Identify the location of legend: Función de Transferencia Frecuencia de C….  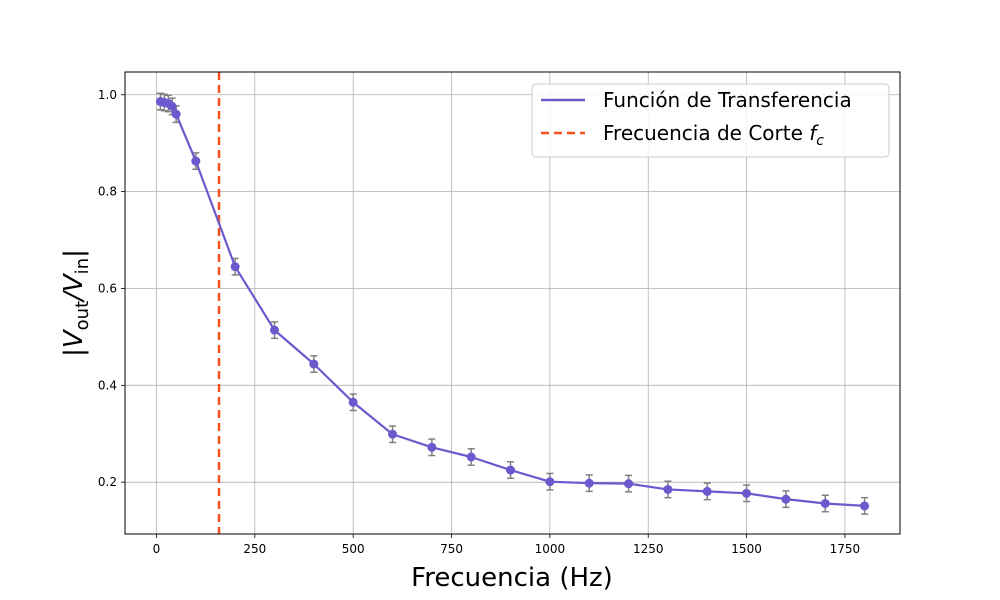
(710, 120).